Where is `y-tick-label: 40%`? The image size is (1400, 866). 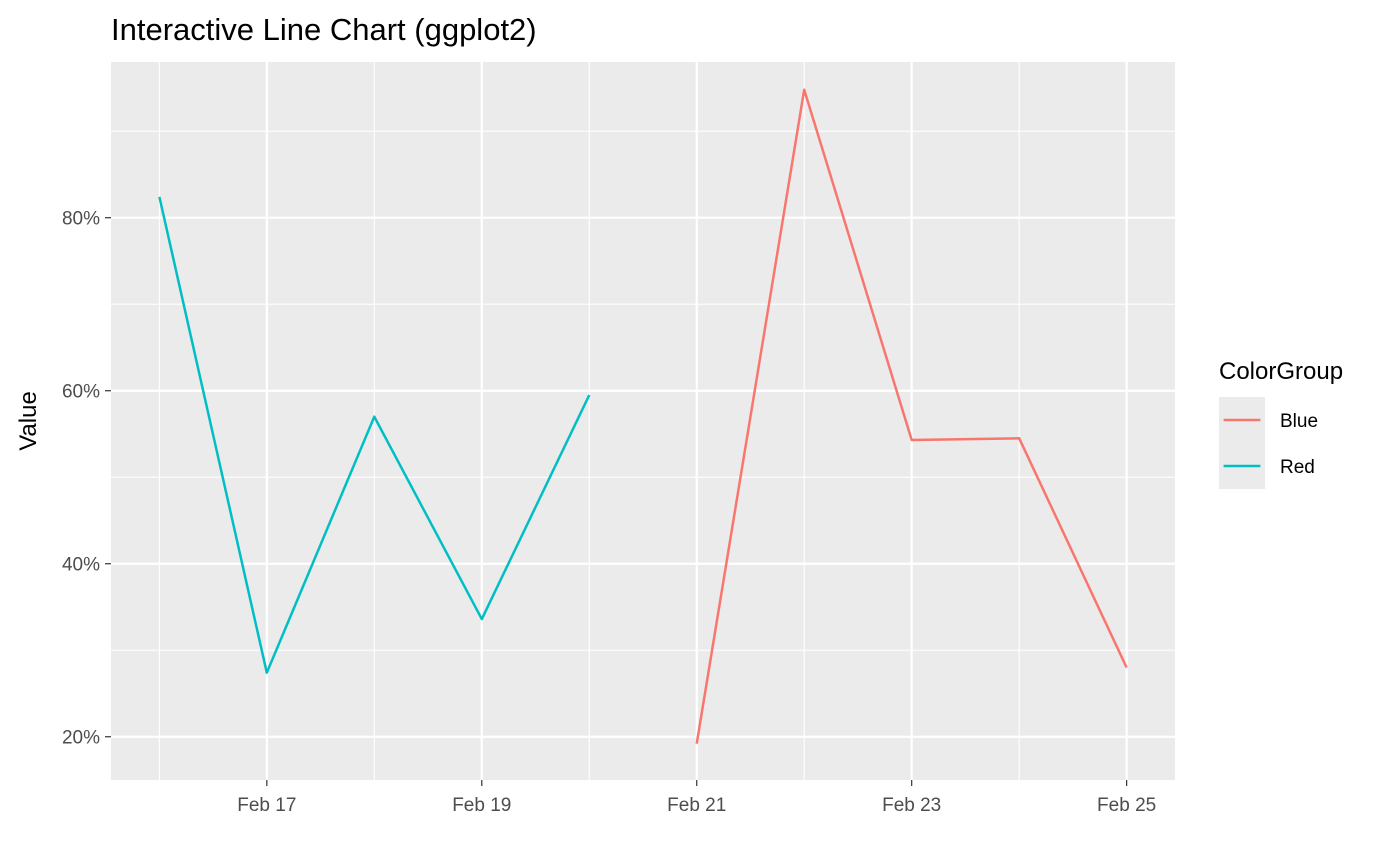
y-tick-label: 40% is located at coordinates (81, 565).